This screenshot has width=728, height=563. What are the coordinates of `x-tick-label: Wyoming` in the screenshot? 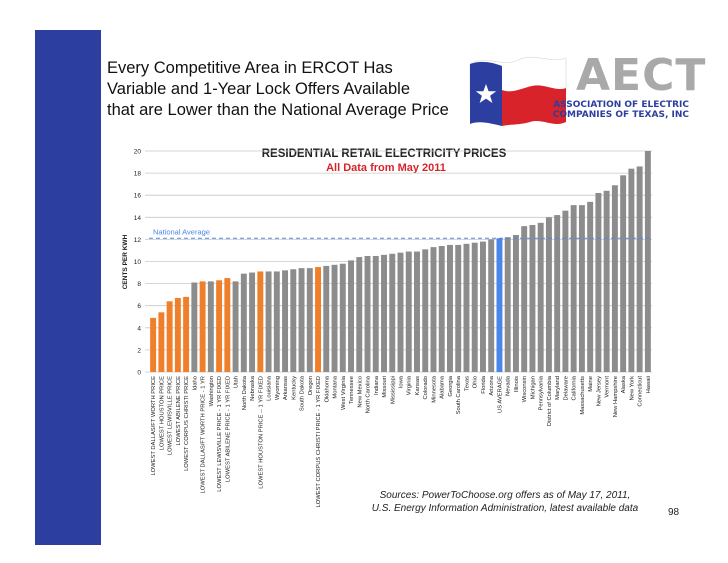 It's located at (278, 388).